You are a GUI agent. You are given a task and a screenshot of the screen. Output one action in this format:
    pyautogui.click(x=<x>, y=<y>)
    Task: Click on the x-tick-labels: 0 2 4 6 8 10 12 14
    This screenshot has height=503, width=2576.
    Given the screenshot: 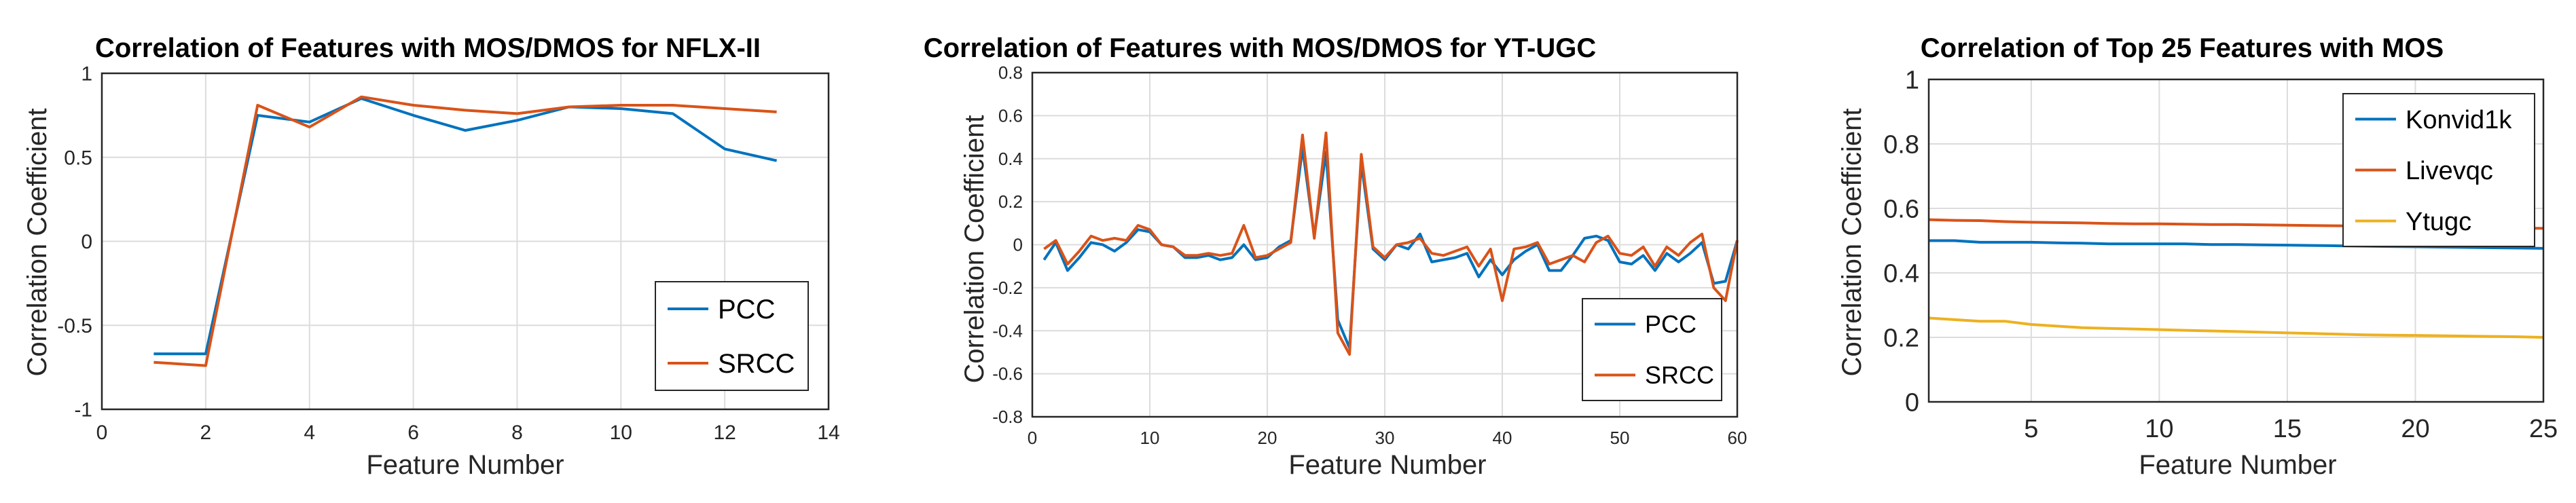 What is the action you would take?
    pyautogui.click(x=468, y=433)
    